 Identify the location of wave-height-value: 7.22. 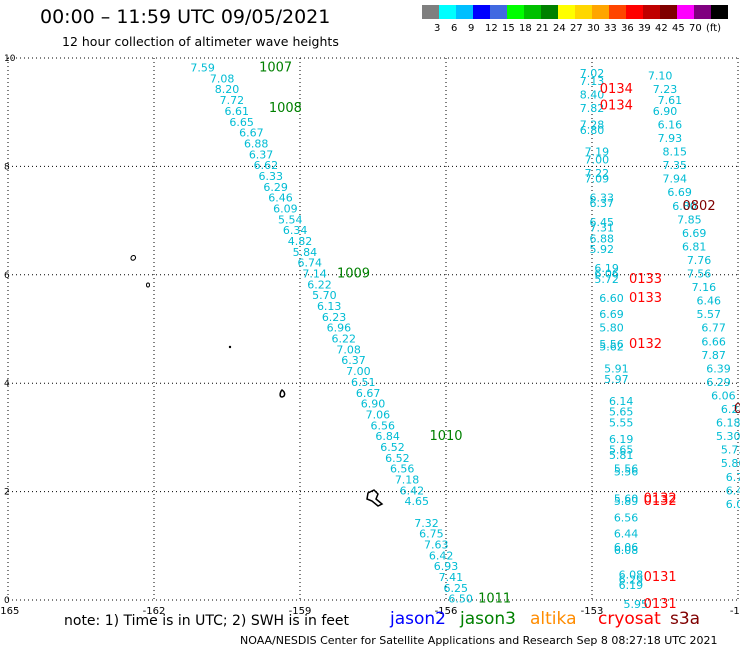
(597, 173).